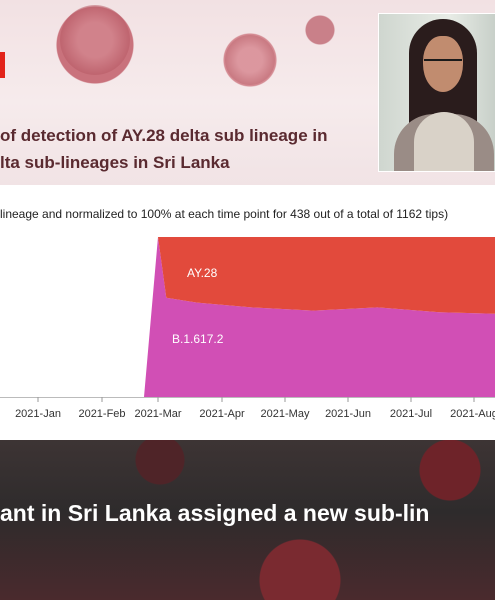  What do you see at coordinates (411, 414) in the screenshot?
I see `x-tick-label: 2021-Jul` at bounding box center [411, 414].